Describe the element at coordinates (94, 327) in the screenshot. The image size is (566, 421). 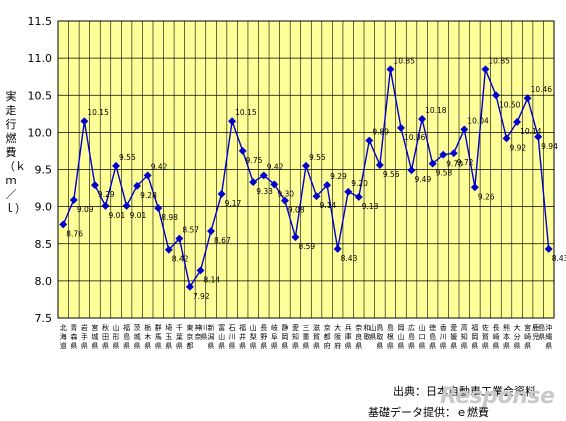
I see `x-tick-label: 宮` at that location.